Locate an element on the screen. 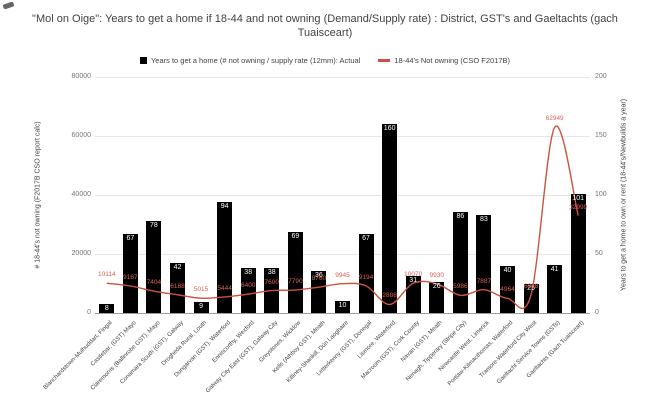 The height and width of the screenshot is (413, 650). right-axis-tick: 0 is located at coordinates (597, 312).